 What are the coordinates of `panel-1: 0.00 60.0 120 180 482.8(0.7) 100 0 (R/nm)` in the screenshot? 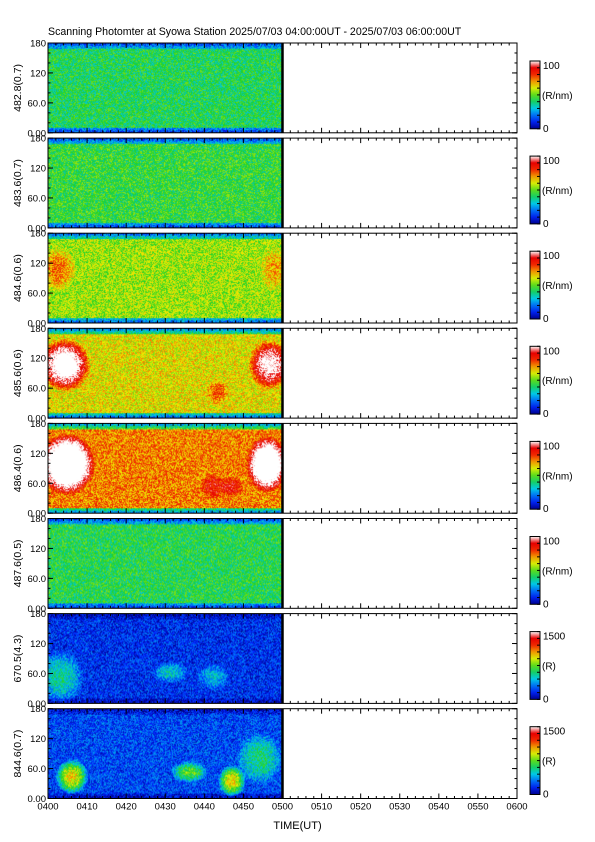 It's located at (292, 89).